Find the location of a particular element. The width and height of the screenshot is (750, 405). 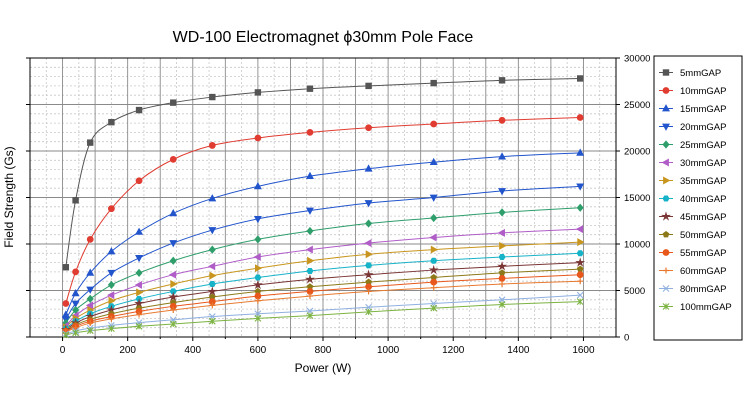

x-tick-label: 800 is located at coordinates (323, 350).